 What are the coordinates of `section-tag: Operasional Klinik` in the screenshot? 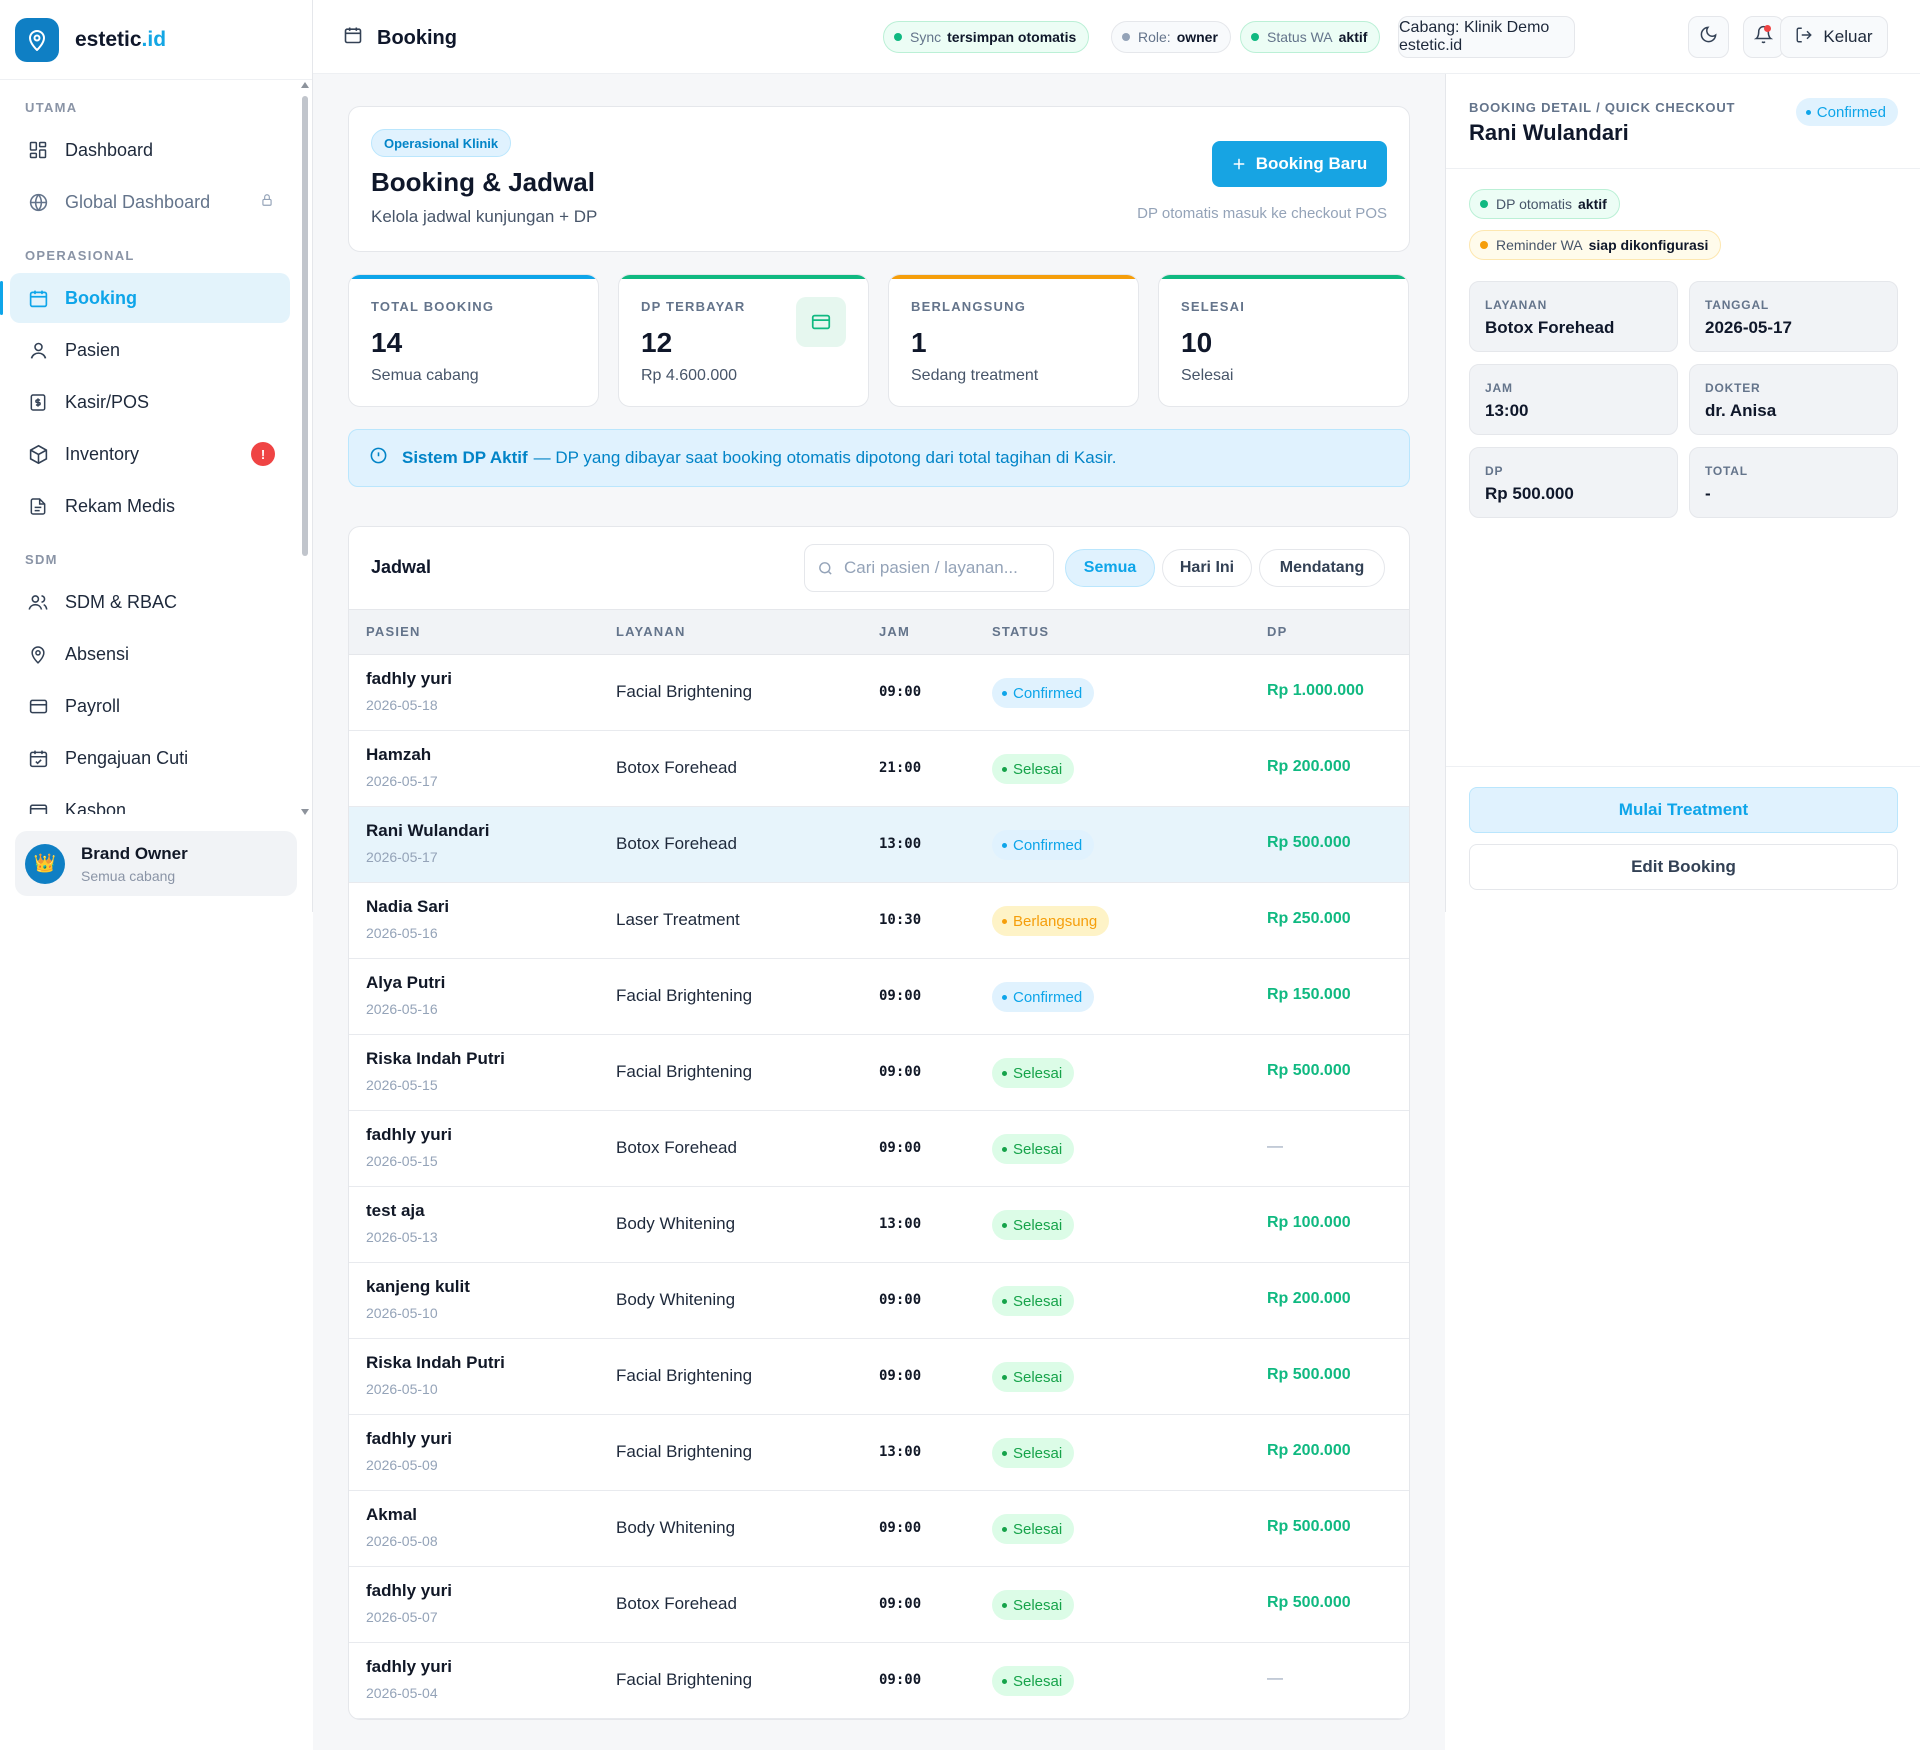 It's located at (441, 143).